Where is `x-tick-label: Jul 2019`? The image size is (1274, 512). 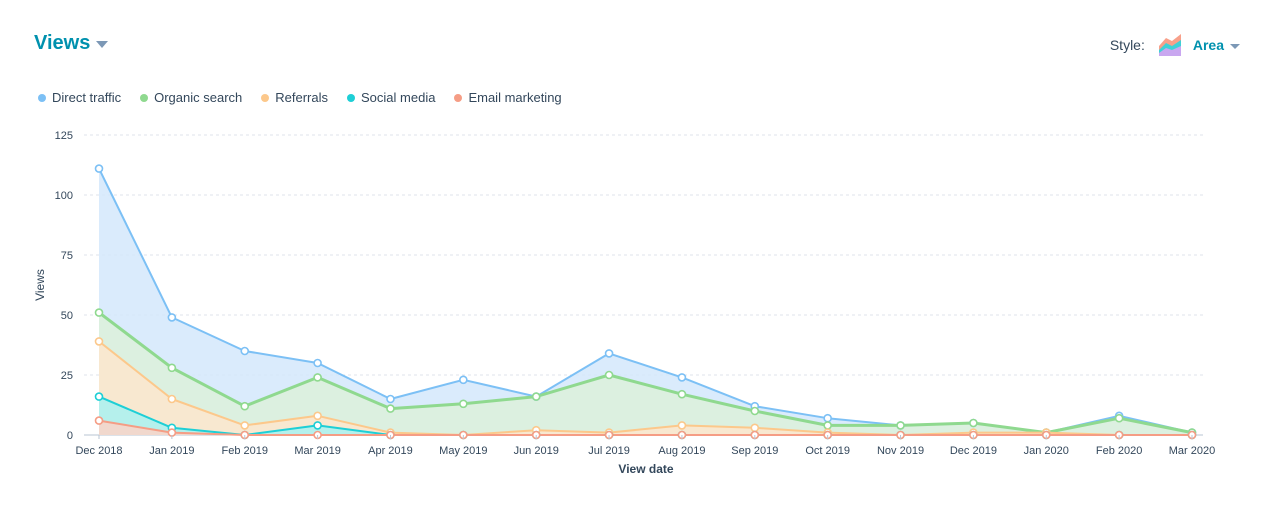 x-tick-label: Jul 2019 is located at coordinates (609, 451).